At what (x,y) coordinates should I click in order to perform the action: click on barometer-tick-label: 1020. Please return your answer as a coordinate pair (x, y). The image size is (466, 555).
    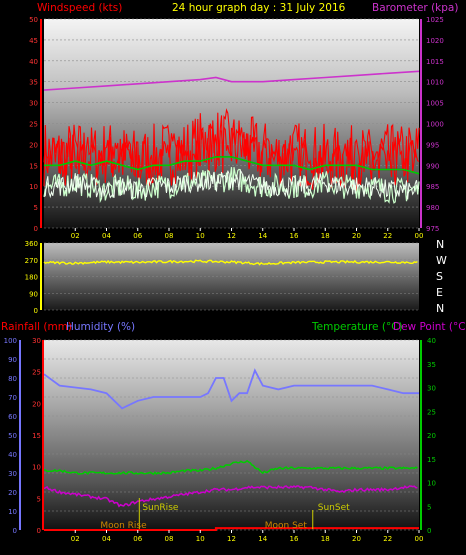
    Looking at the image, I should click on (435, 41).